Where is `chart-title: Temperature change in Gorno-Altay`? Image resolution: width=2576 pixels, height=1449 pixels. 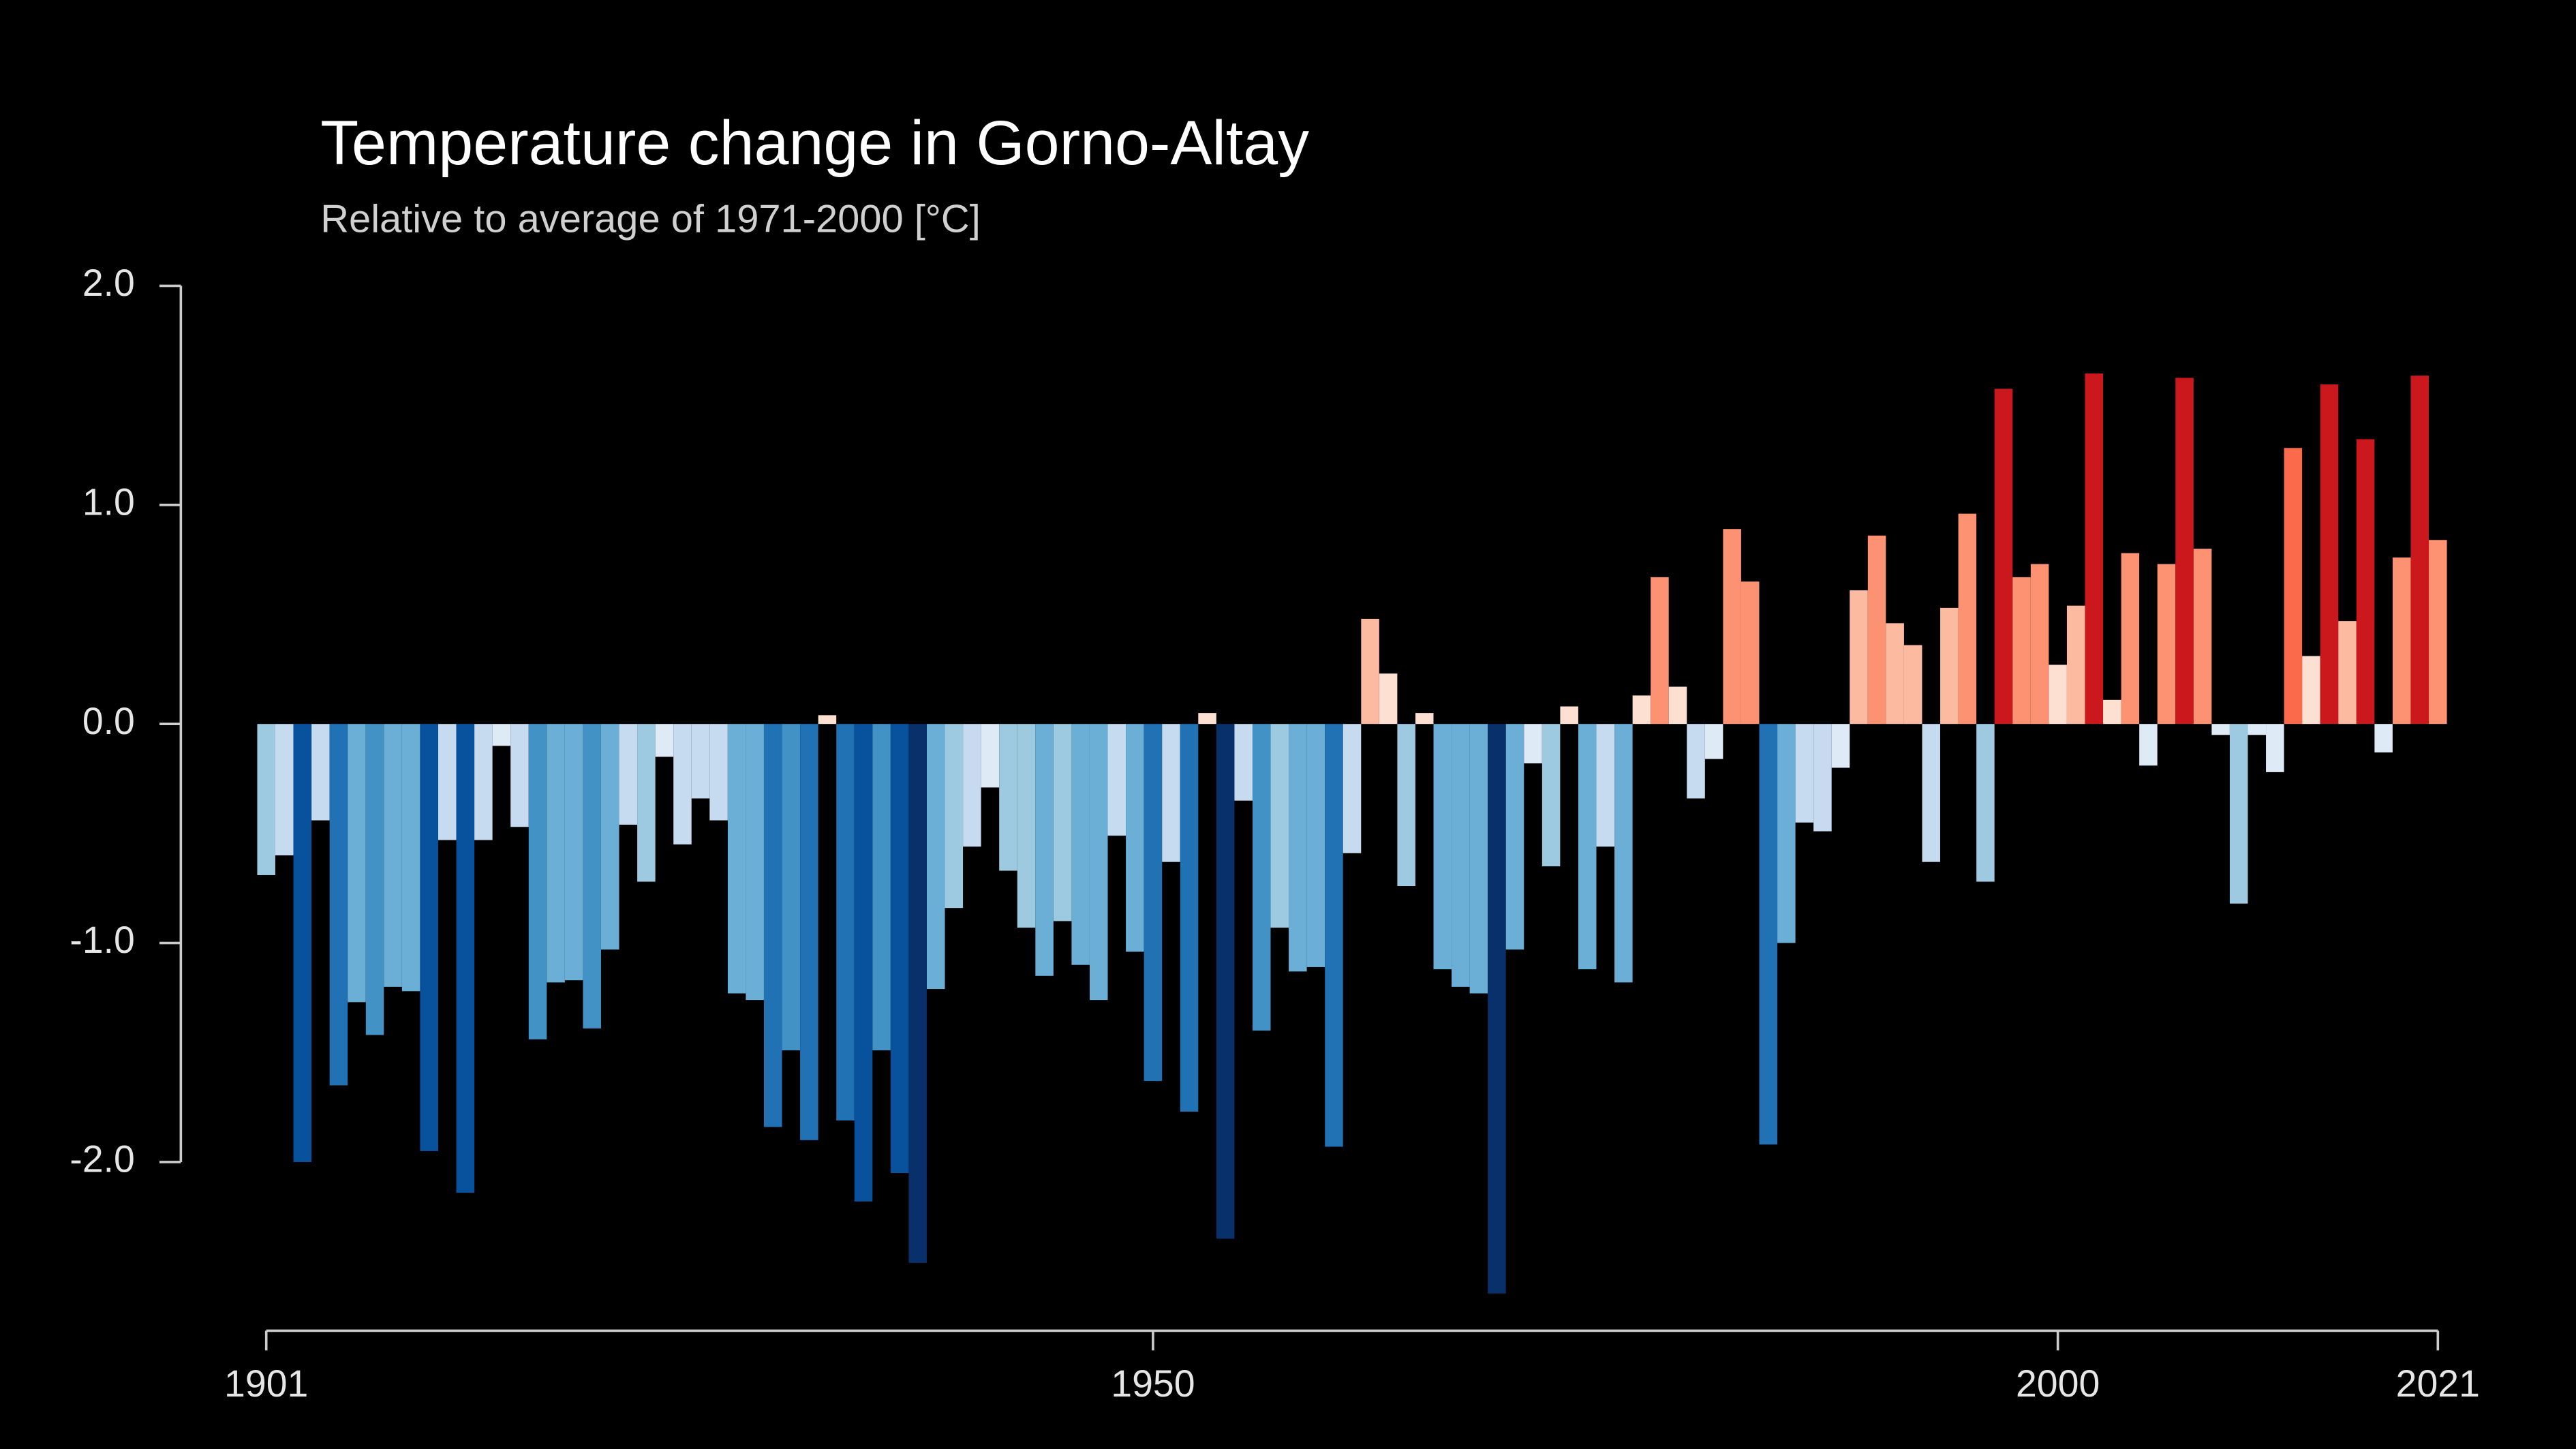 chart-title: Temperature change in Gorno-Altay is located at coordinates (815, 143).